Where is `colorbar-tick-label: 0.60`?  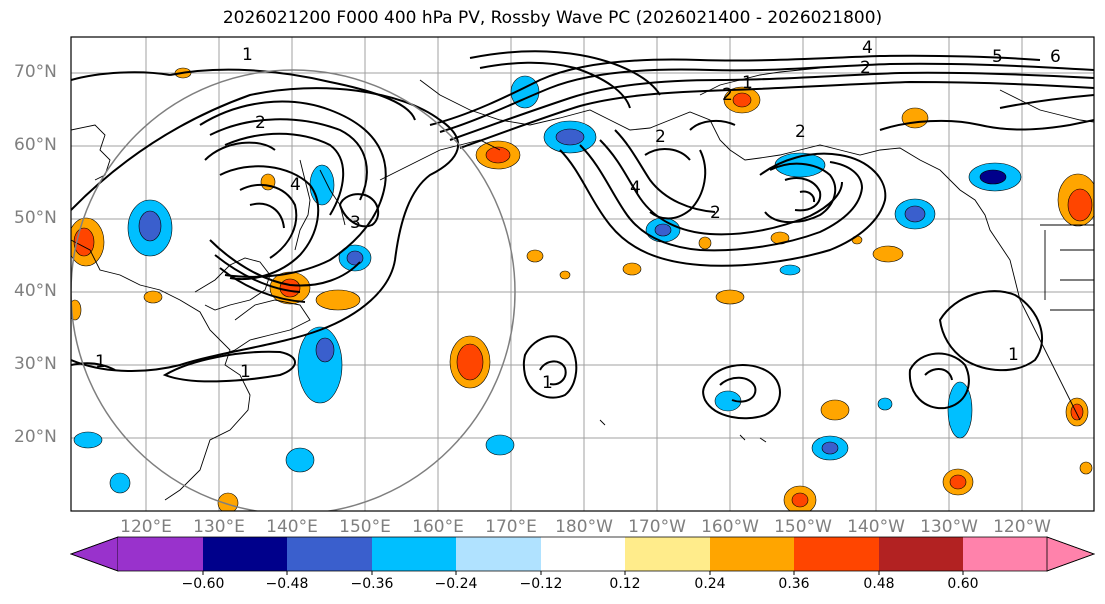 colorbar-tick-label: 0.60 is located at coordinates (963, 584).